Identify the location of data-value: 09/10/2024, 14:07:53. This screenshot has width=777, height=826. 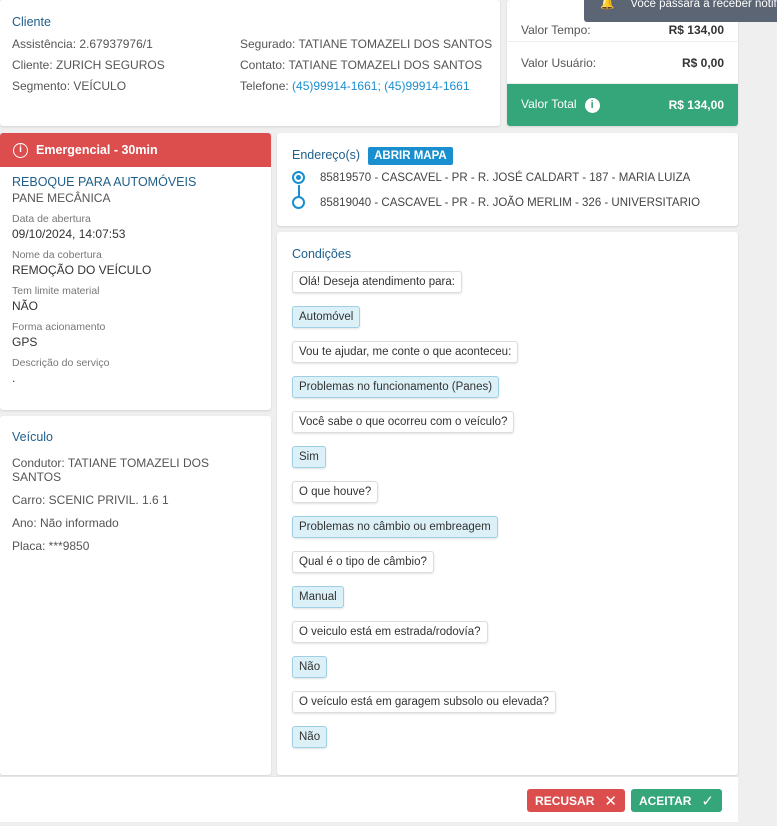
(69, 234).